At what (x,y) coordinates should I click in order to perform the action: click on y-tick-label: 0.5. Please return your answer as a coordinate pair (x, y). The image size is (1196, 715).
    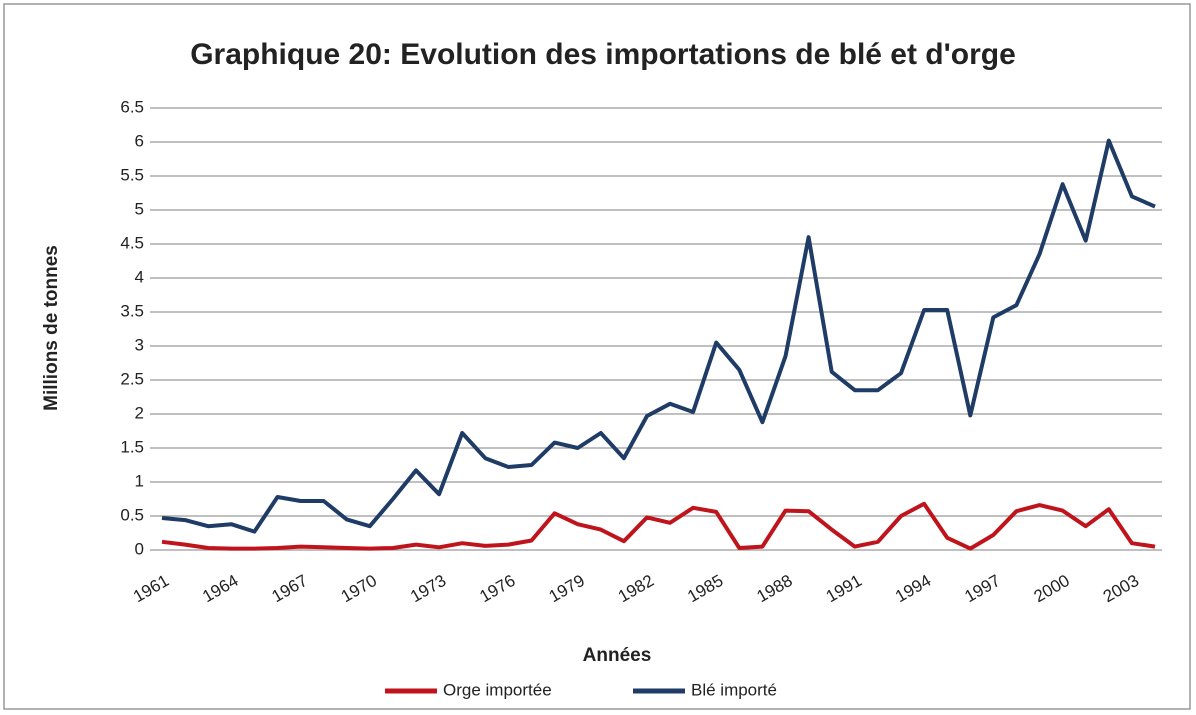
    Looking at the image, I should click on (132, 514).